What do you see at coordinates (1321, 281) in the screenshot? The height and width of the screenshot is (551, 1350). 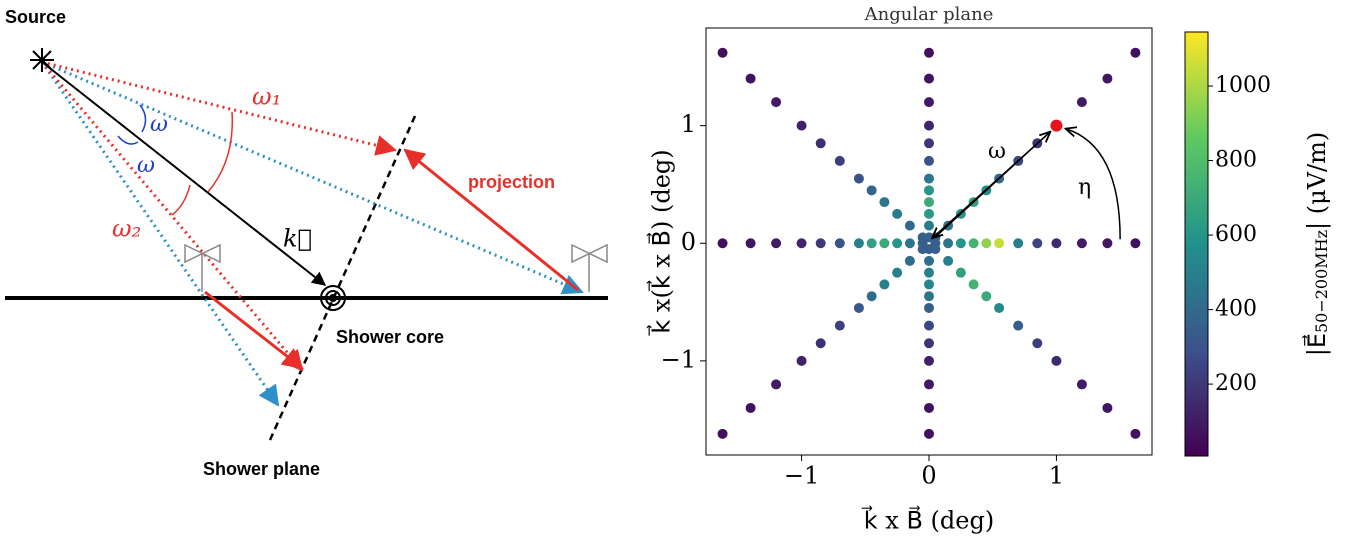 I see `colorbar-label-part: 50−200MHz` at bounding box center [1321, 281].